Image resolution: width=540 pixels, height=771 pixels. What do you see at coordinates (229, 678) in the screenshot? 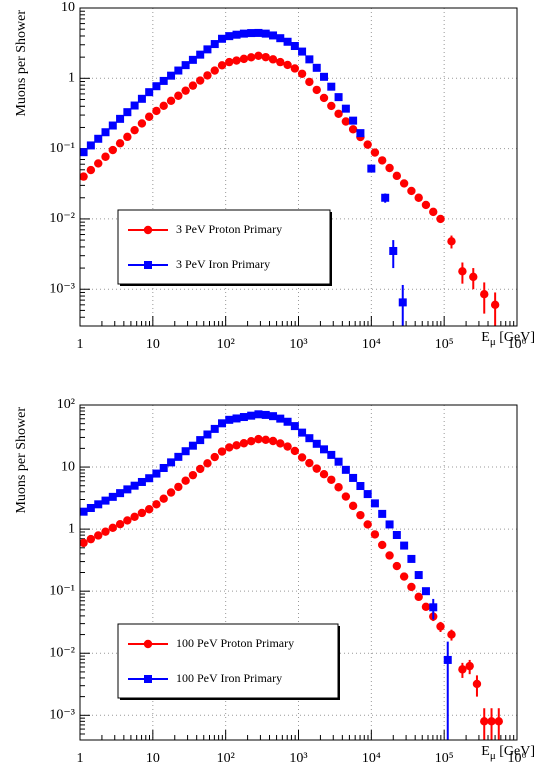
I see `legend-label: 100 PeV Iron Primary` at bounding box center [229, 678].